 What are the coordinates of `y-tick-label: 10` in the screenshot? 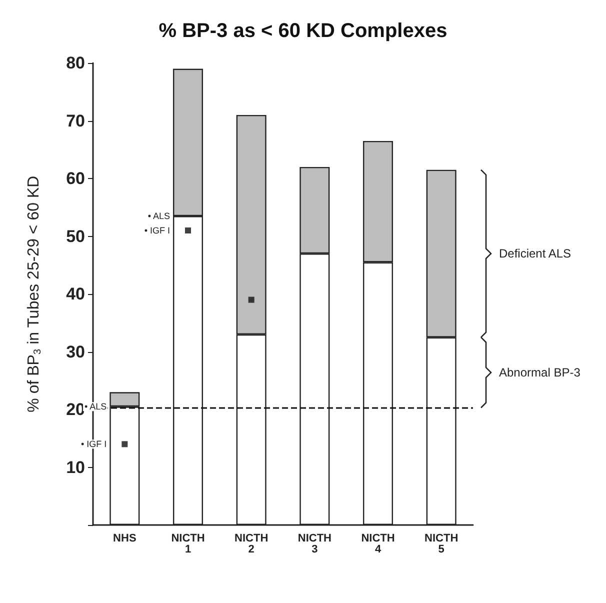 It's located at (75, 467).